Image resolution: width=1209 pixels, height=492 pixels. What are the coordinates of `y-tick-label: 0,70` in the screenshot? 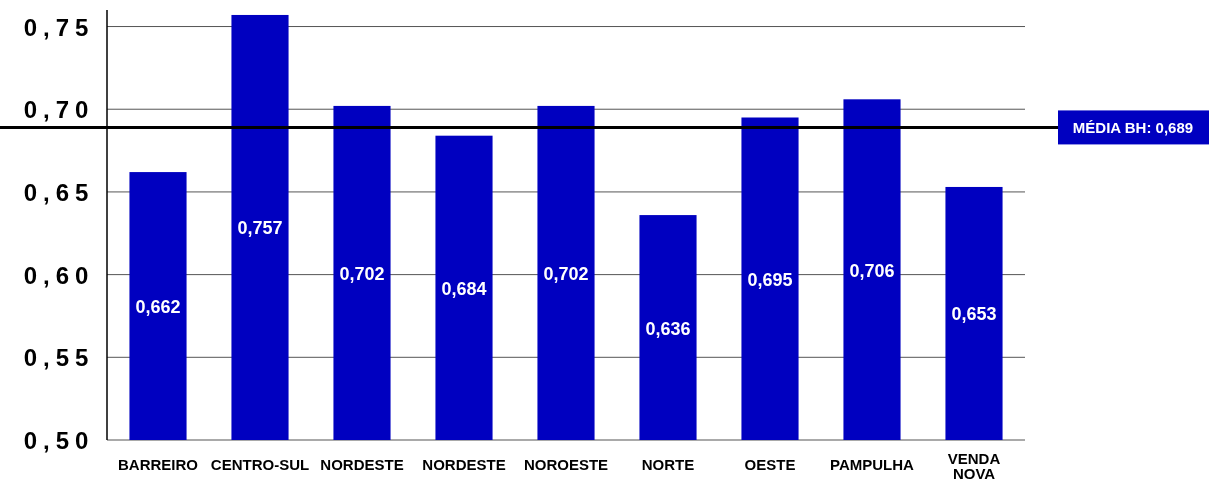 It's located at (59, 110).